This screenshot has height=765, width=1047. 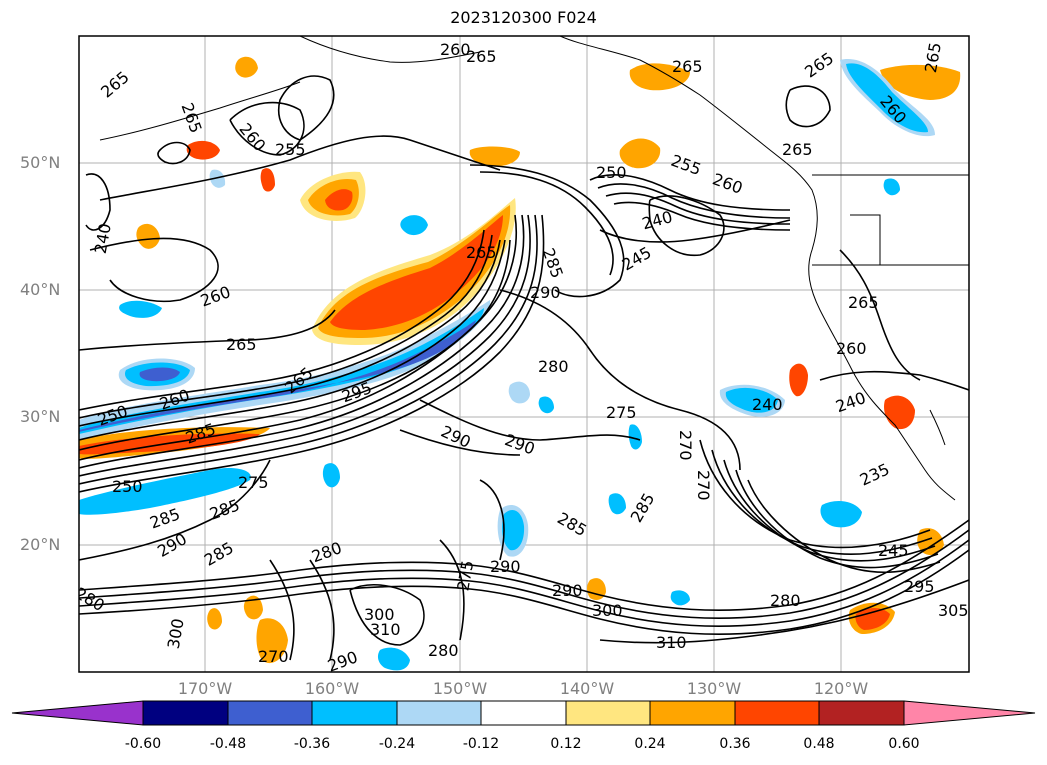 I want to click on colorbar-tick: 0.48, so click(x=819, y=744).